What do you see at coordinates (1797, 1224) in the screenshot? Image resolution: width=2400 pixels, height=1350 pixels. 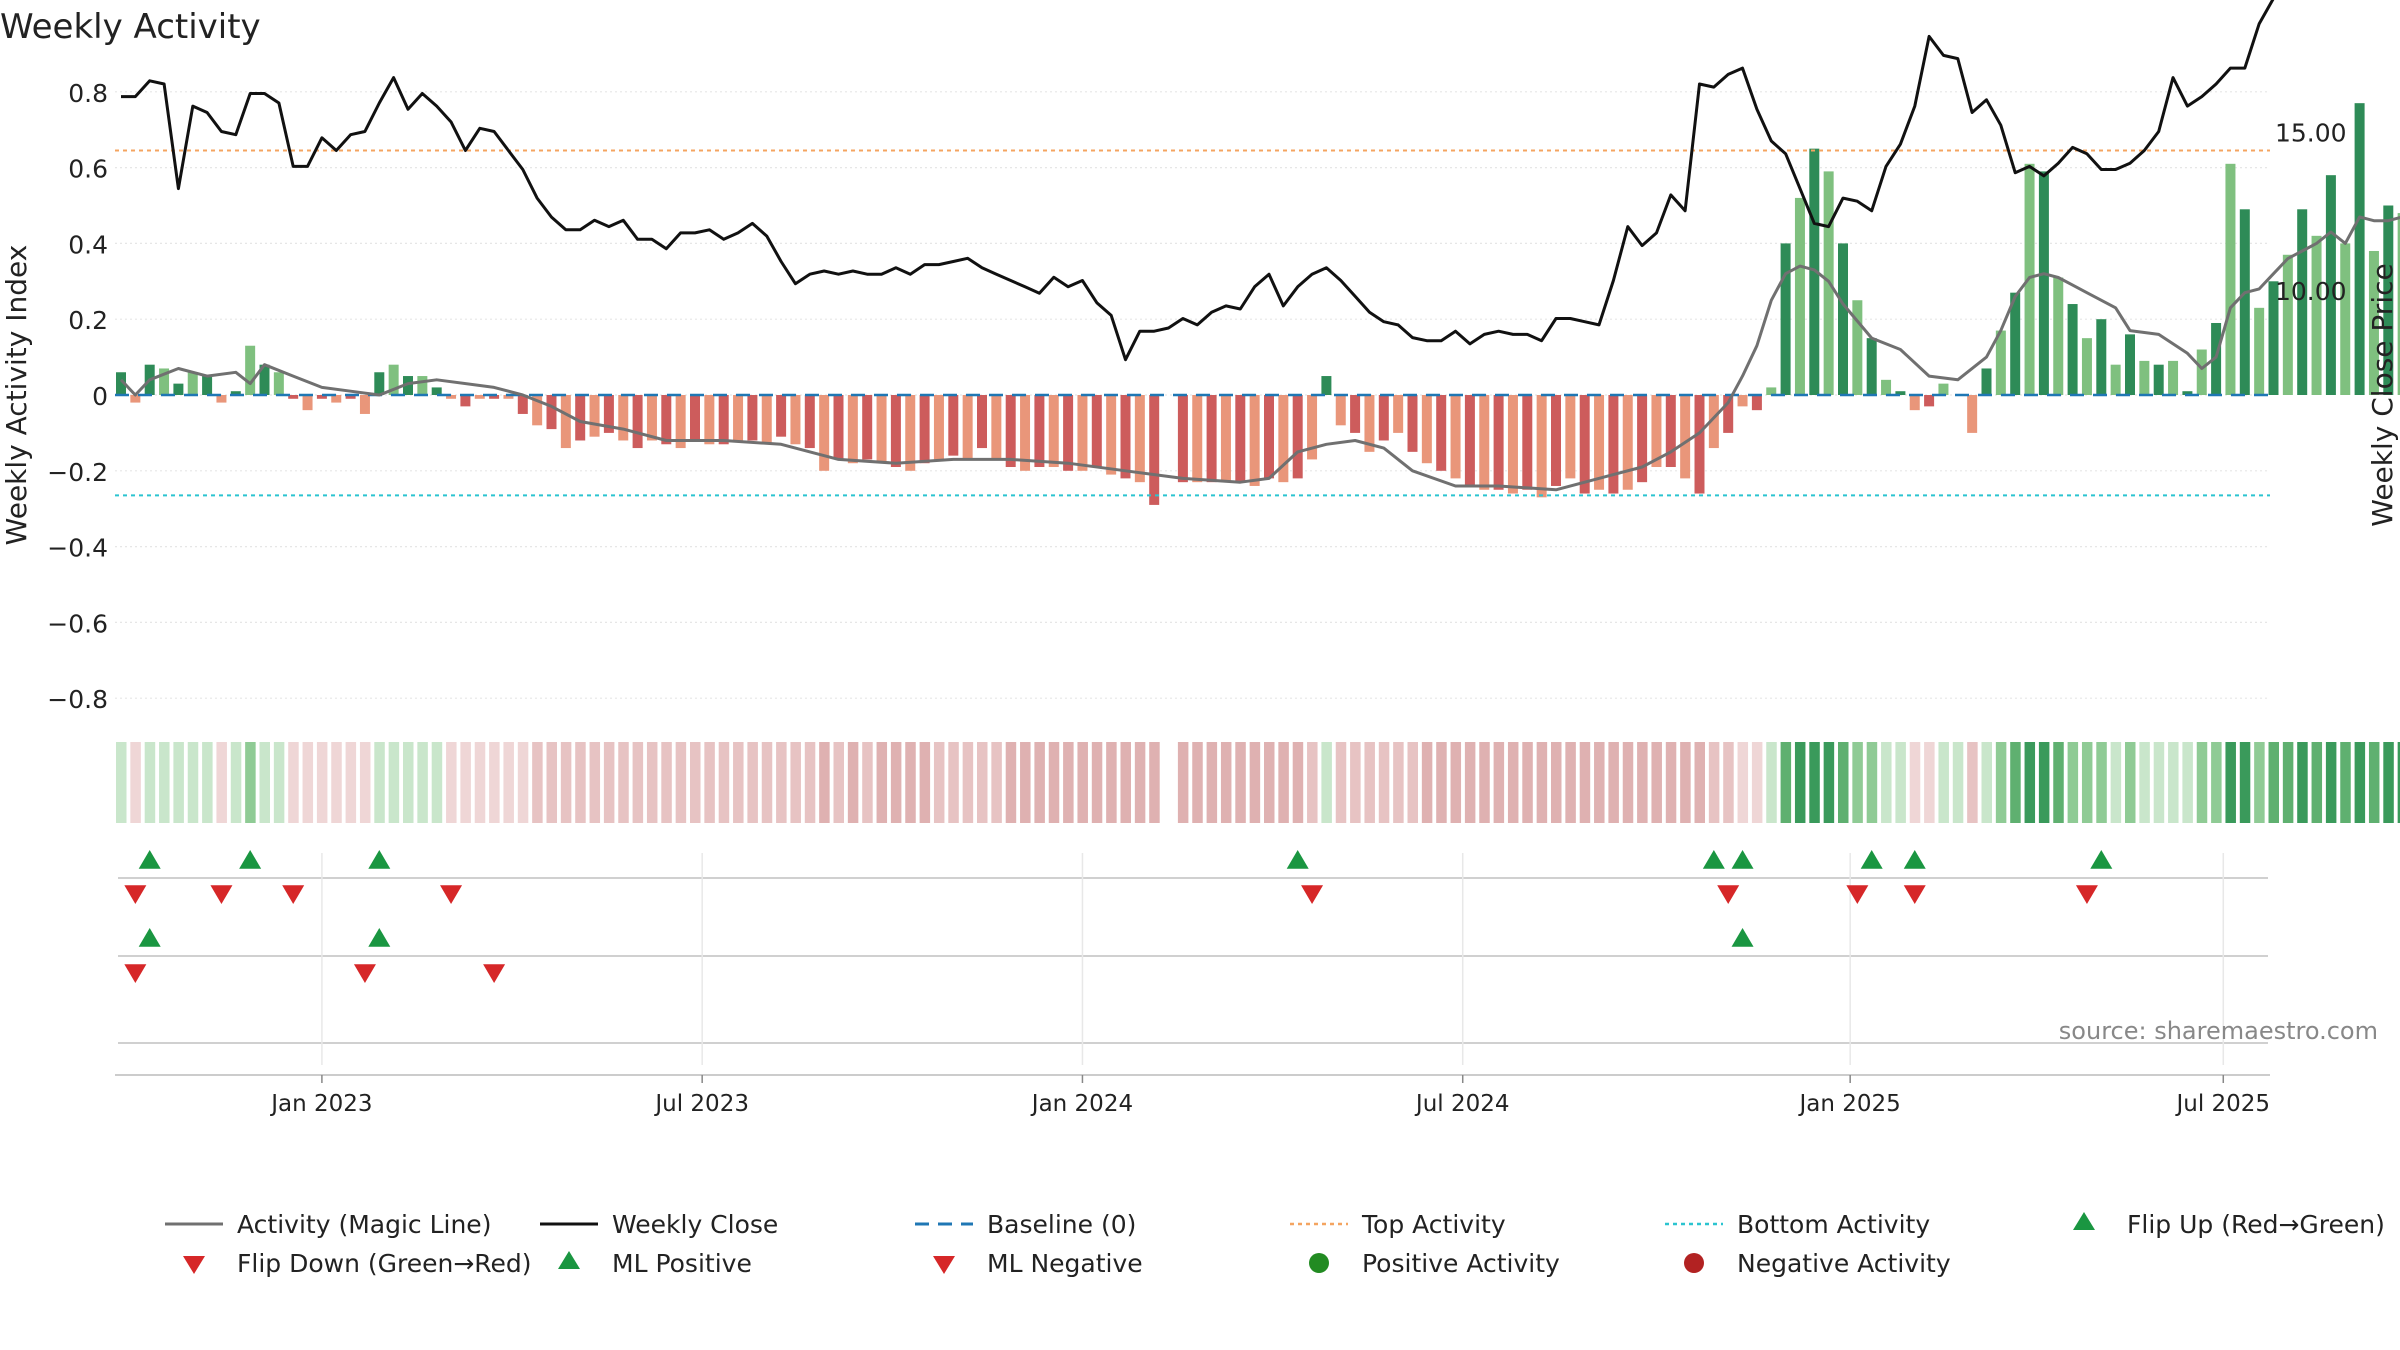 I see `legend-item-bottom-activity: Bottom Activity` at bounding box center [1797, 1224].